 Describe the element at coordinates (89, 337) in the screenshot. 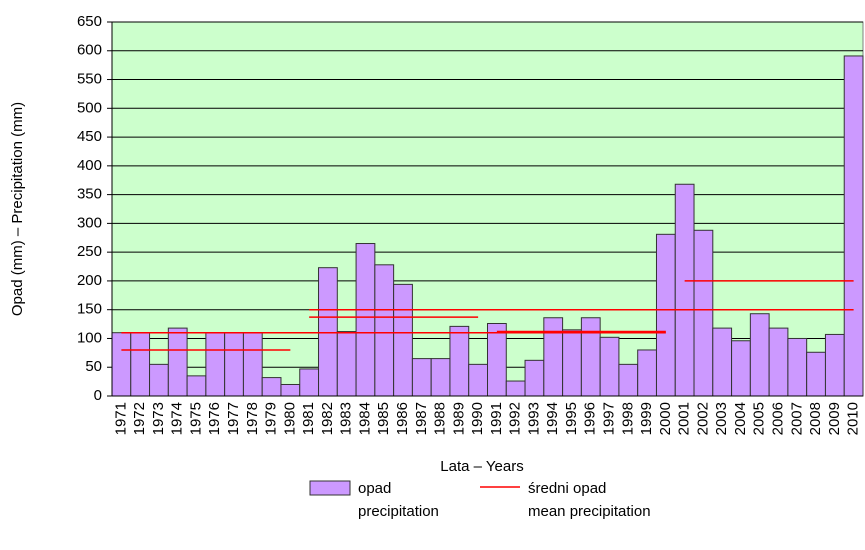

I see `y-tick-label: 100` at that location.